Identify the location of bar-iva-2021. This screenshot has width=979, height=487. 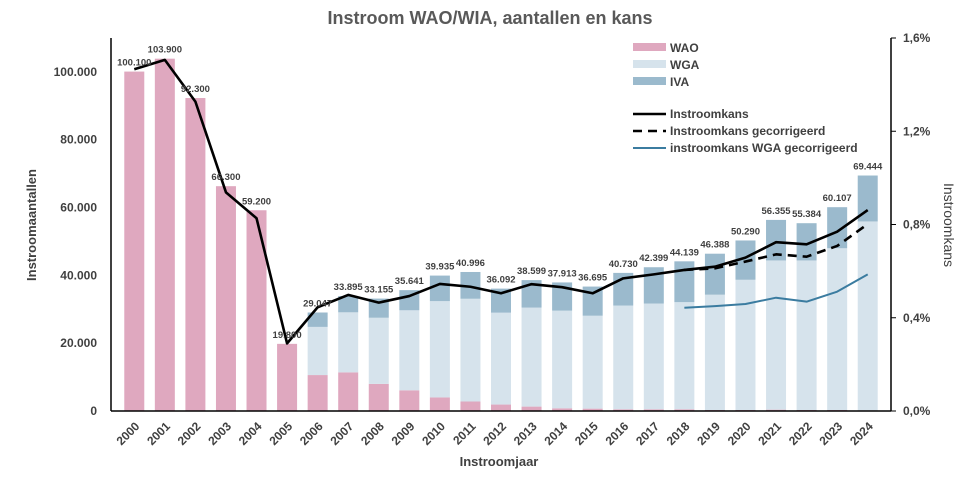
(776, 240).